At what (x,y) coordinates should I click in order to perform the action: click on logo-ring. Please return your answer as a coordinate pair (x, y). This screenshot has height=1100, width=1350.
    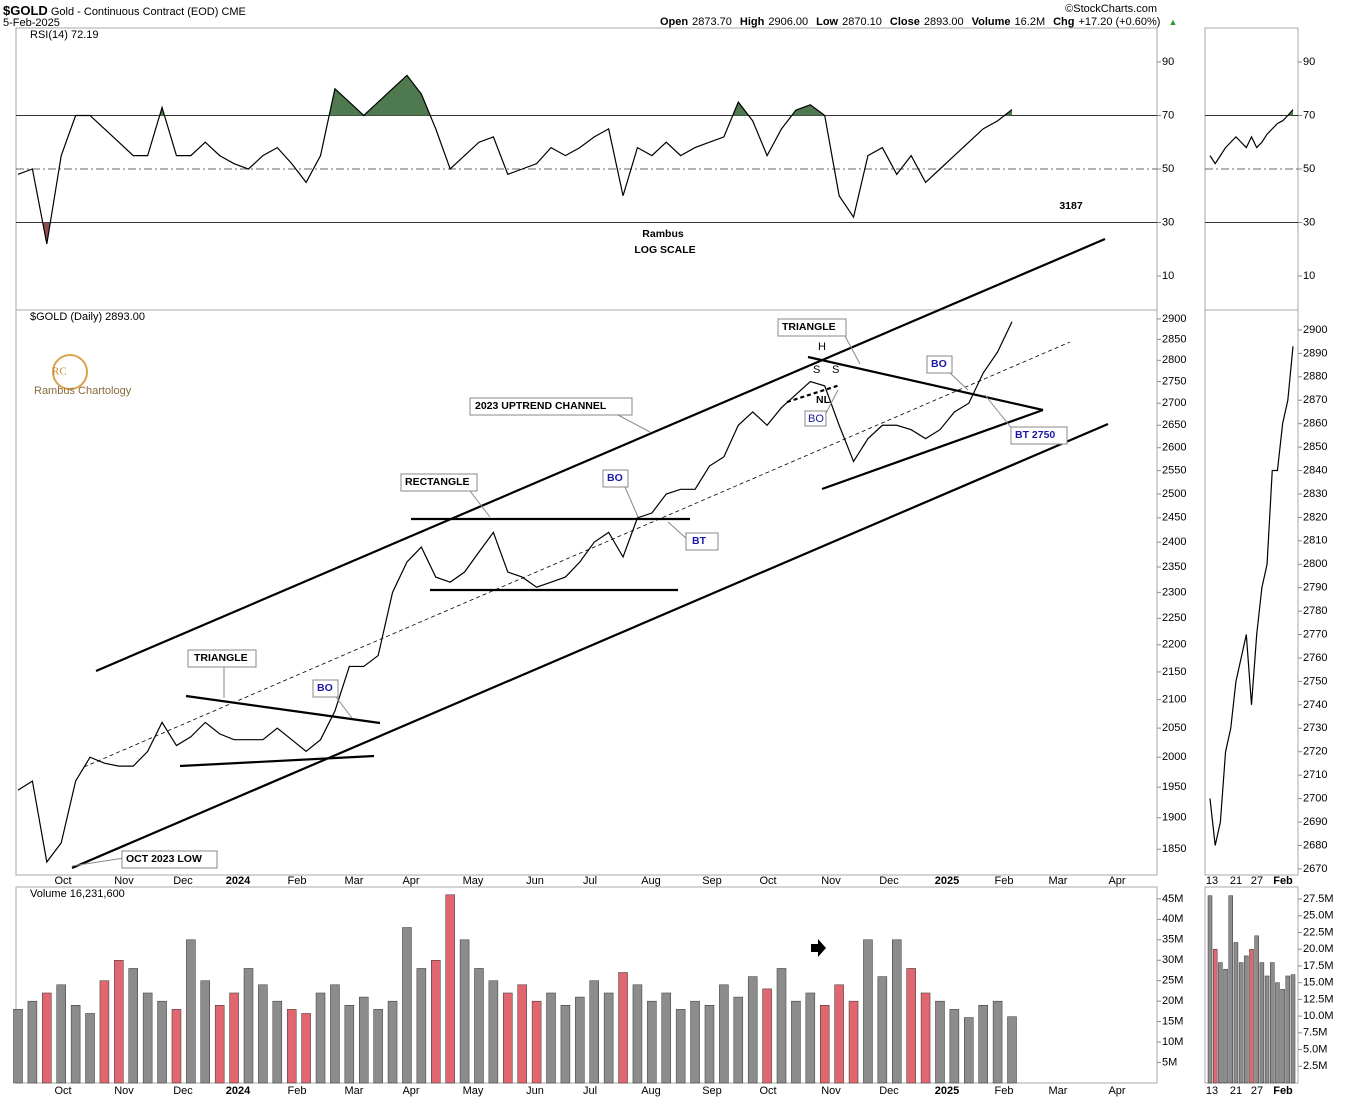
    Looking at the image, I should click on (70, 372).